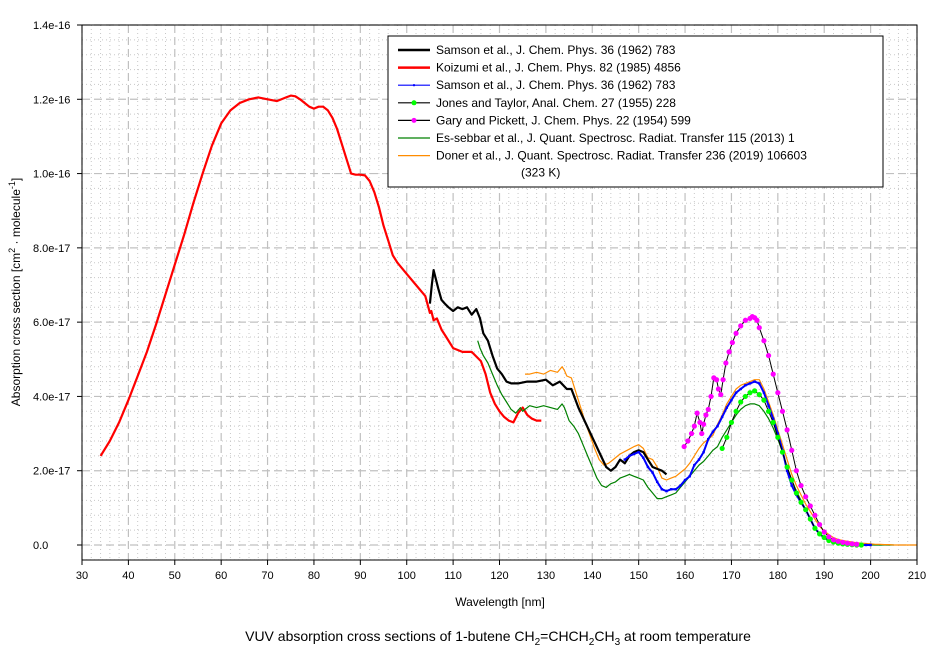 This screenshot has height=653, width=942. What do you see at coordinates (40, 546) in the screenshot?
I see `y-tick-label: 0.0` at bounding box center [40, 546].